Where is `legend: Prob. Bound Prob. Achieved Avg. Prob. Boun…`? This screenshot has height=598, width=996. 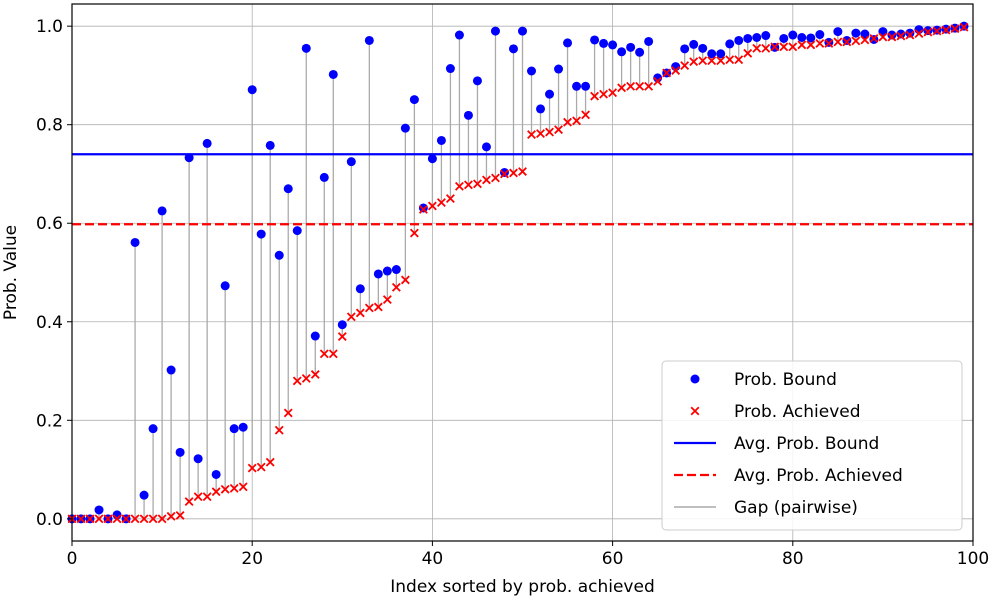 legend: Prob. Bound Prob. Achieved Avg. Prob. Boun… is located at coordinates (812, 445).